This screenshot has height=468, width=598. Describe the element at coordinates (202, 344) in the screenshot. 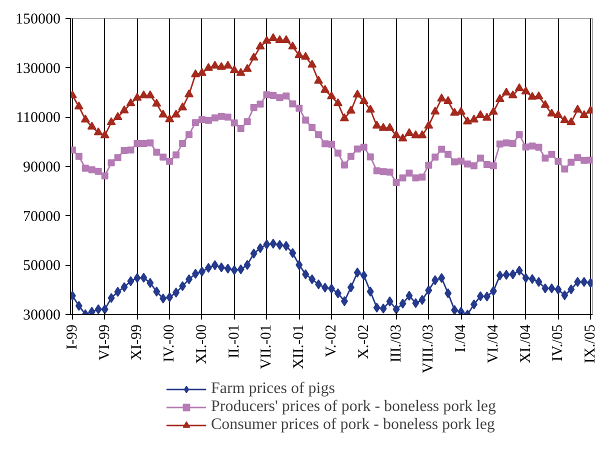

I see `x-tick-label: XI.-00` at that location.